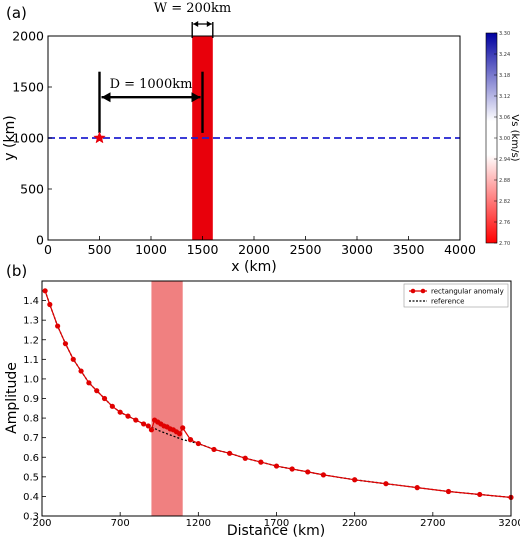  I want to click on panel-b-ytick-label: 1.2, so click(31, 340).